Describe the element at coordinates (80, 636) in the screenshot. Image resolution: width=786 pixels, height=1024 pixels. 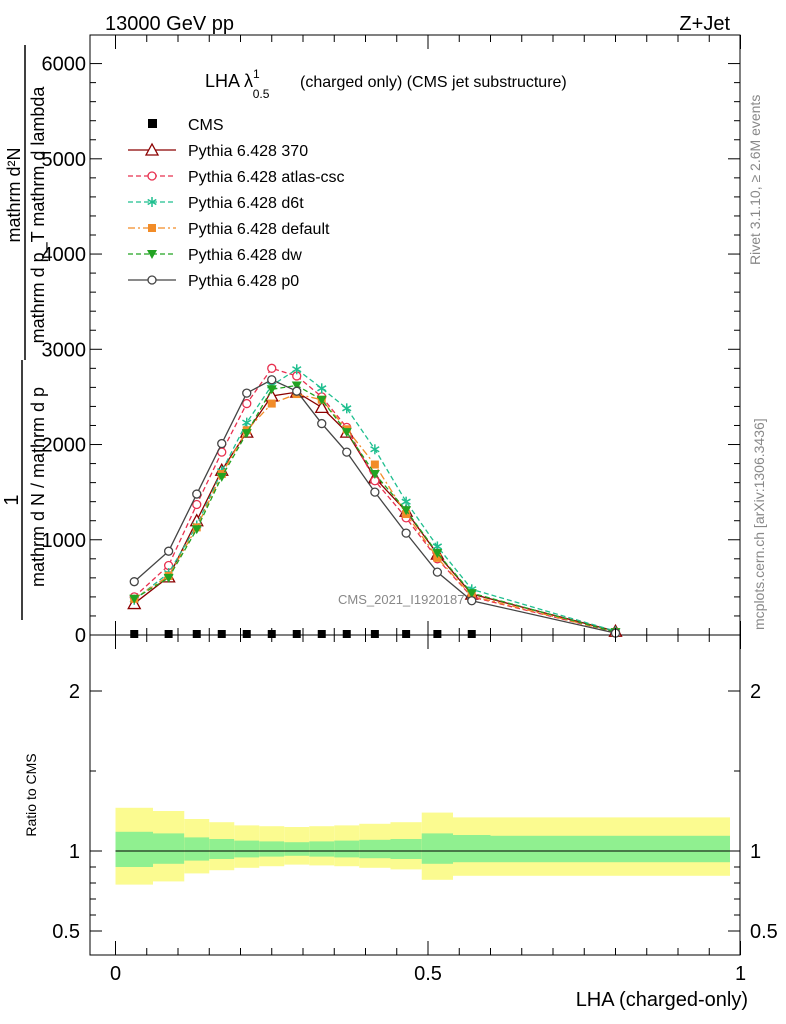
I see `upper-ytick-label: 0` at that location.